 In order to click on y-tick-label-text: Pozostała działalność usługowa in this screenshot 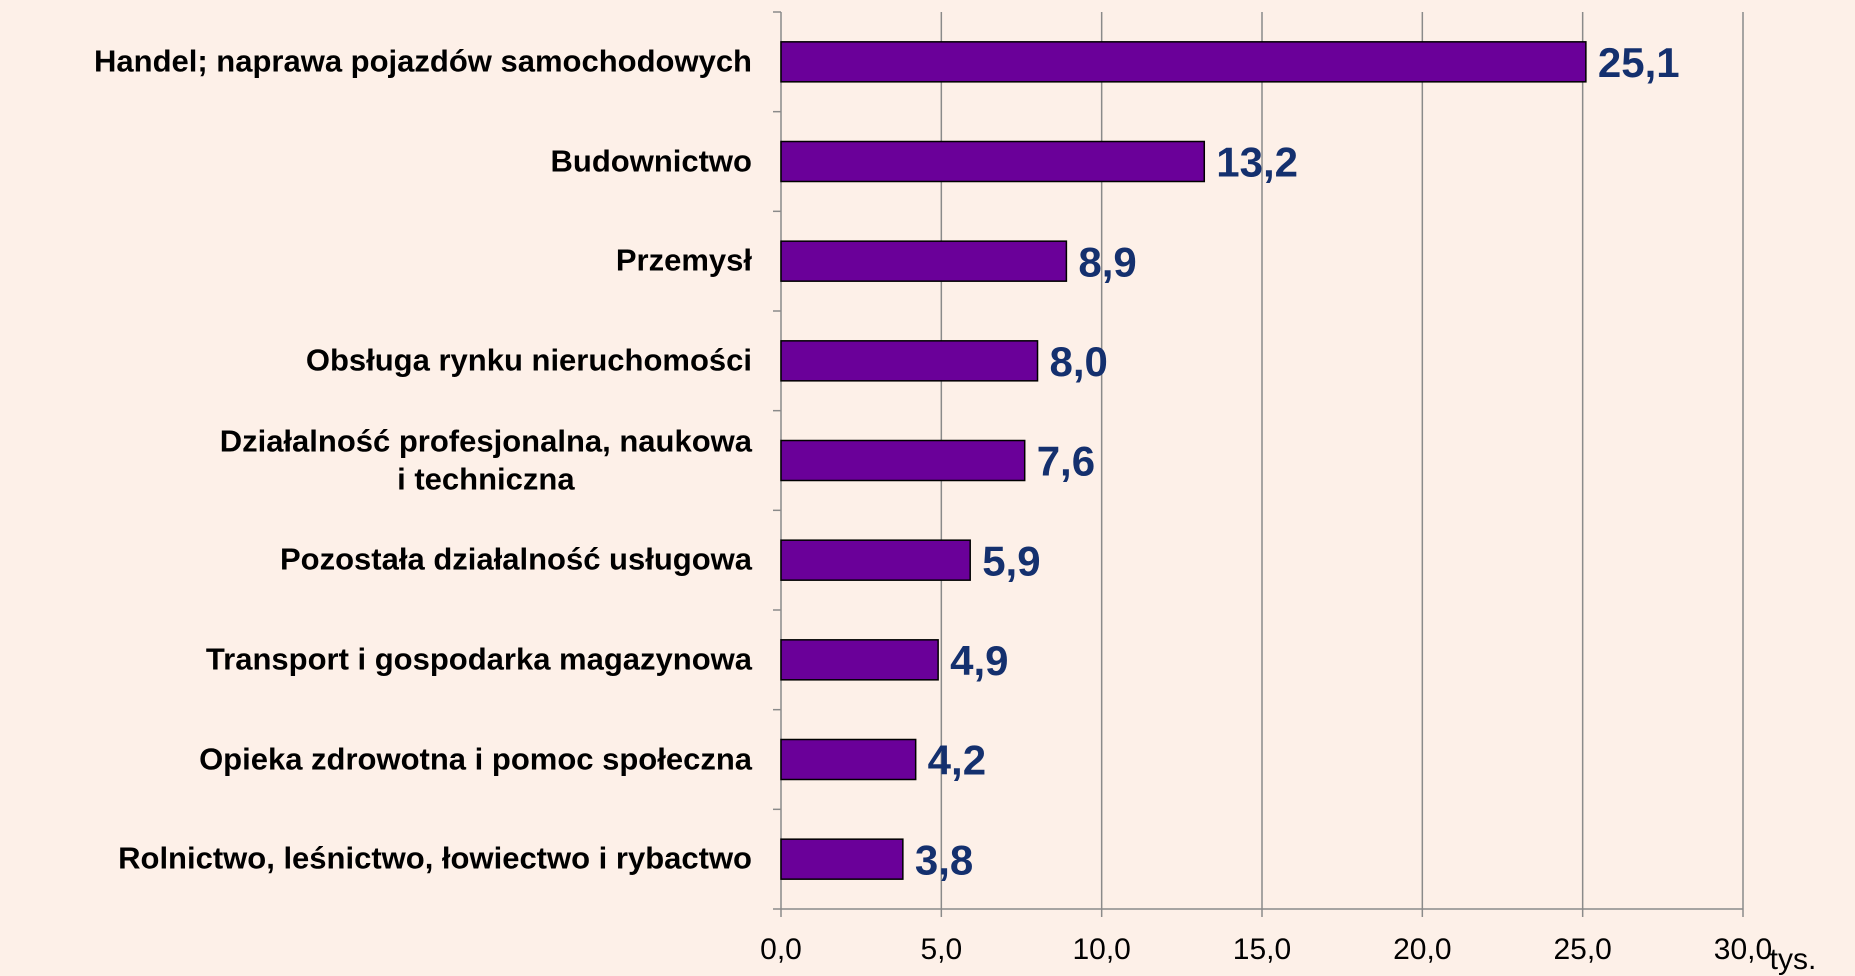, I will do `click(516, 559)`.